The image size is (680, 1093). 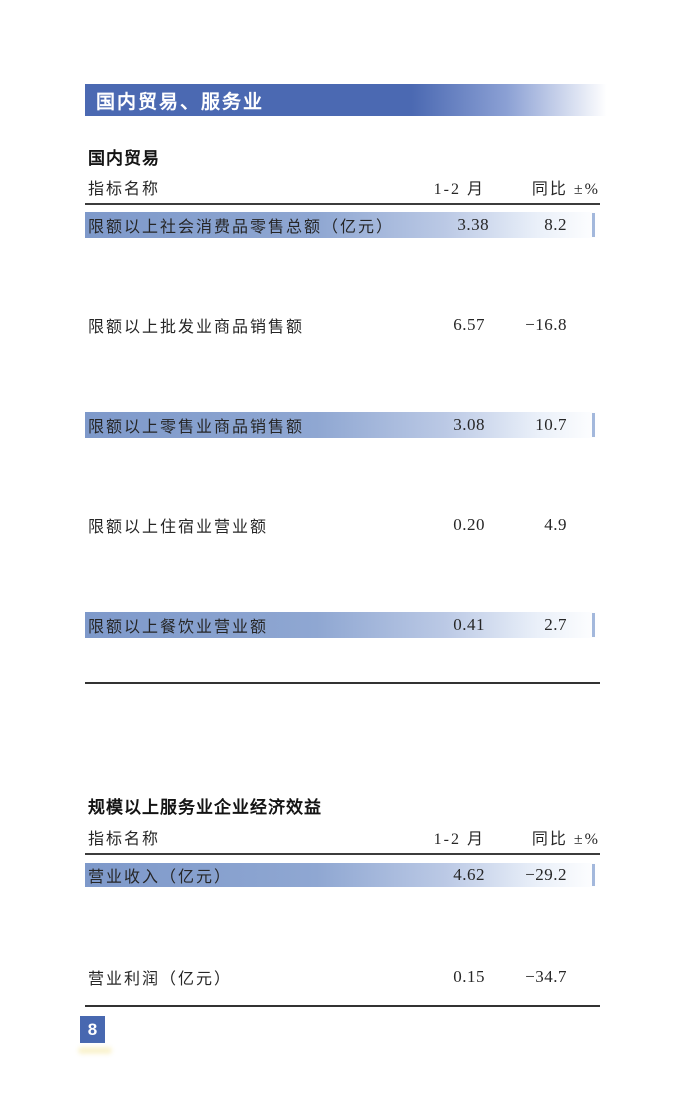 What do you see at coordinates (551, 424) in the screenshot?
I see `row-yoy: 10.7` at bounding box center [551, 424].